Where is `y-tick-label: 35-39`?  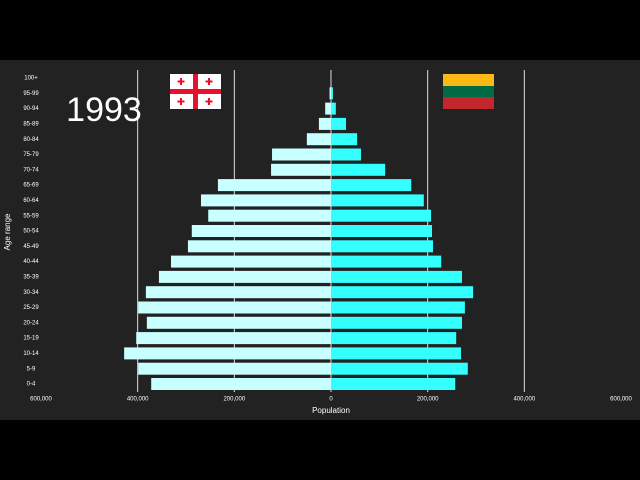 y-tick-label: 35-39 is located at coordinates (31, 277).